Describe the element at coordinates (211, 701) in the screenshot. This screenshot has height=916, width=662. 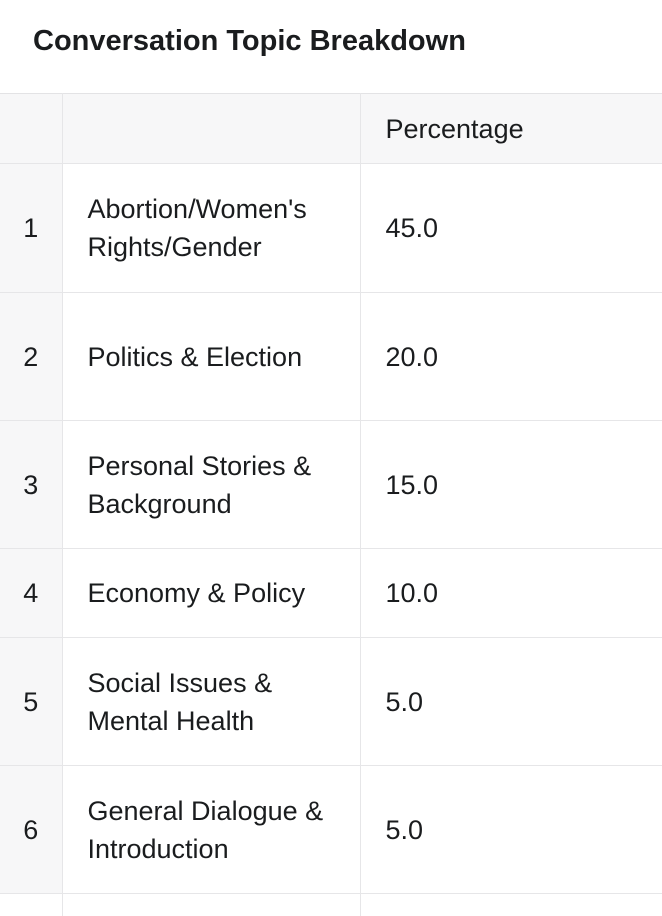
I see `topic-cell: Social Issues & Mental Health` at that location.